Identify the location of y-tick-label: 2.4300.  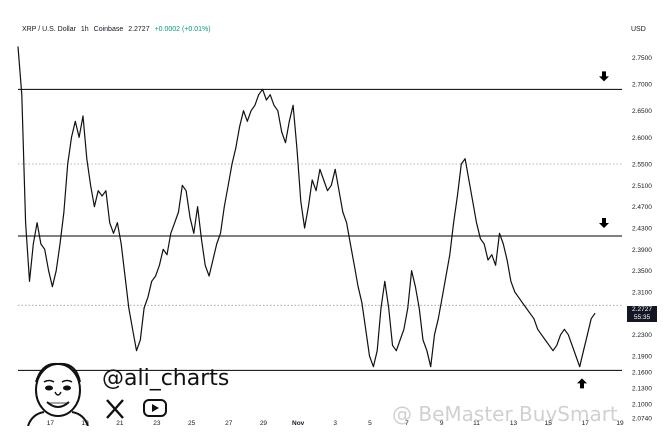
(642, 229).